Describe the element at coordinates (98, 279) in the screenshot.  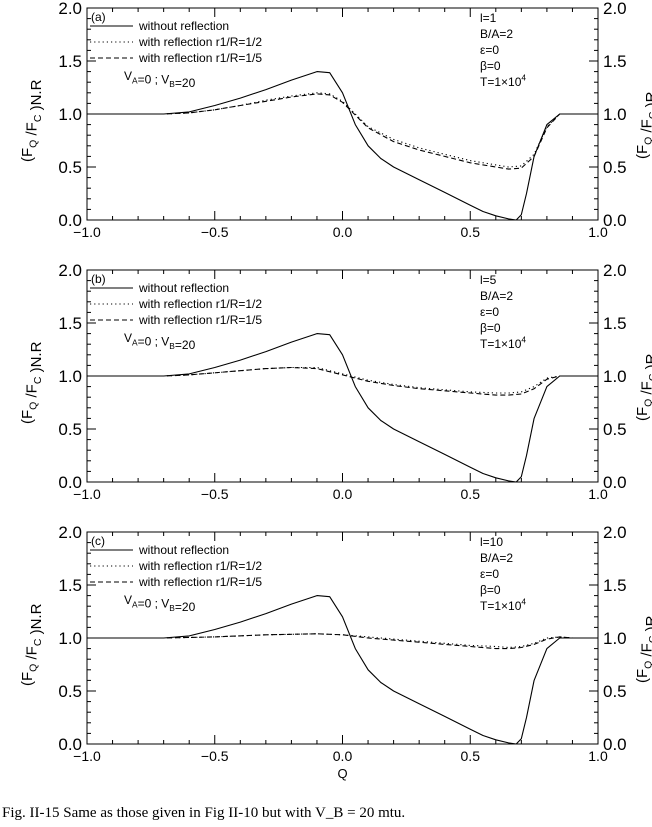
I see `panel-label: (b)` at that location.